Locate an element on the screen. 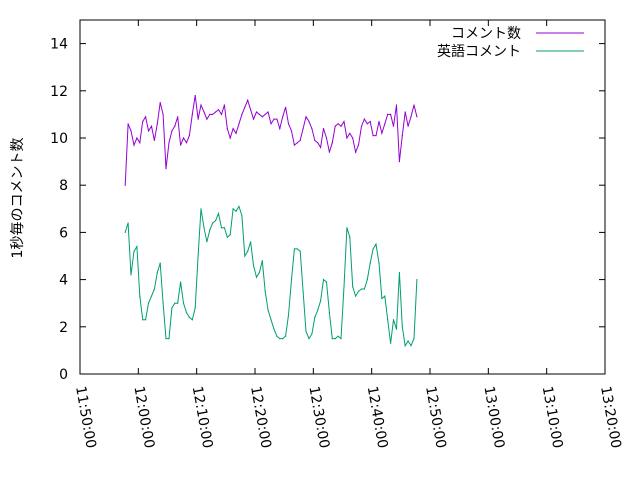 Image resolution: width=640 pixels, height=480 pixels. y-tick-label: 4 is located at coordinates (63, 281).